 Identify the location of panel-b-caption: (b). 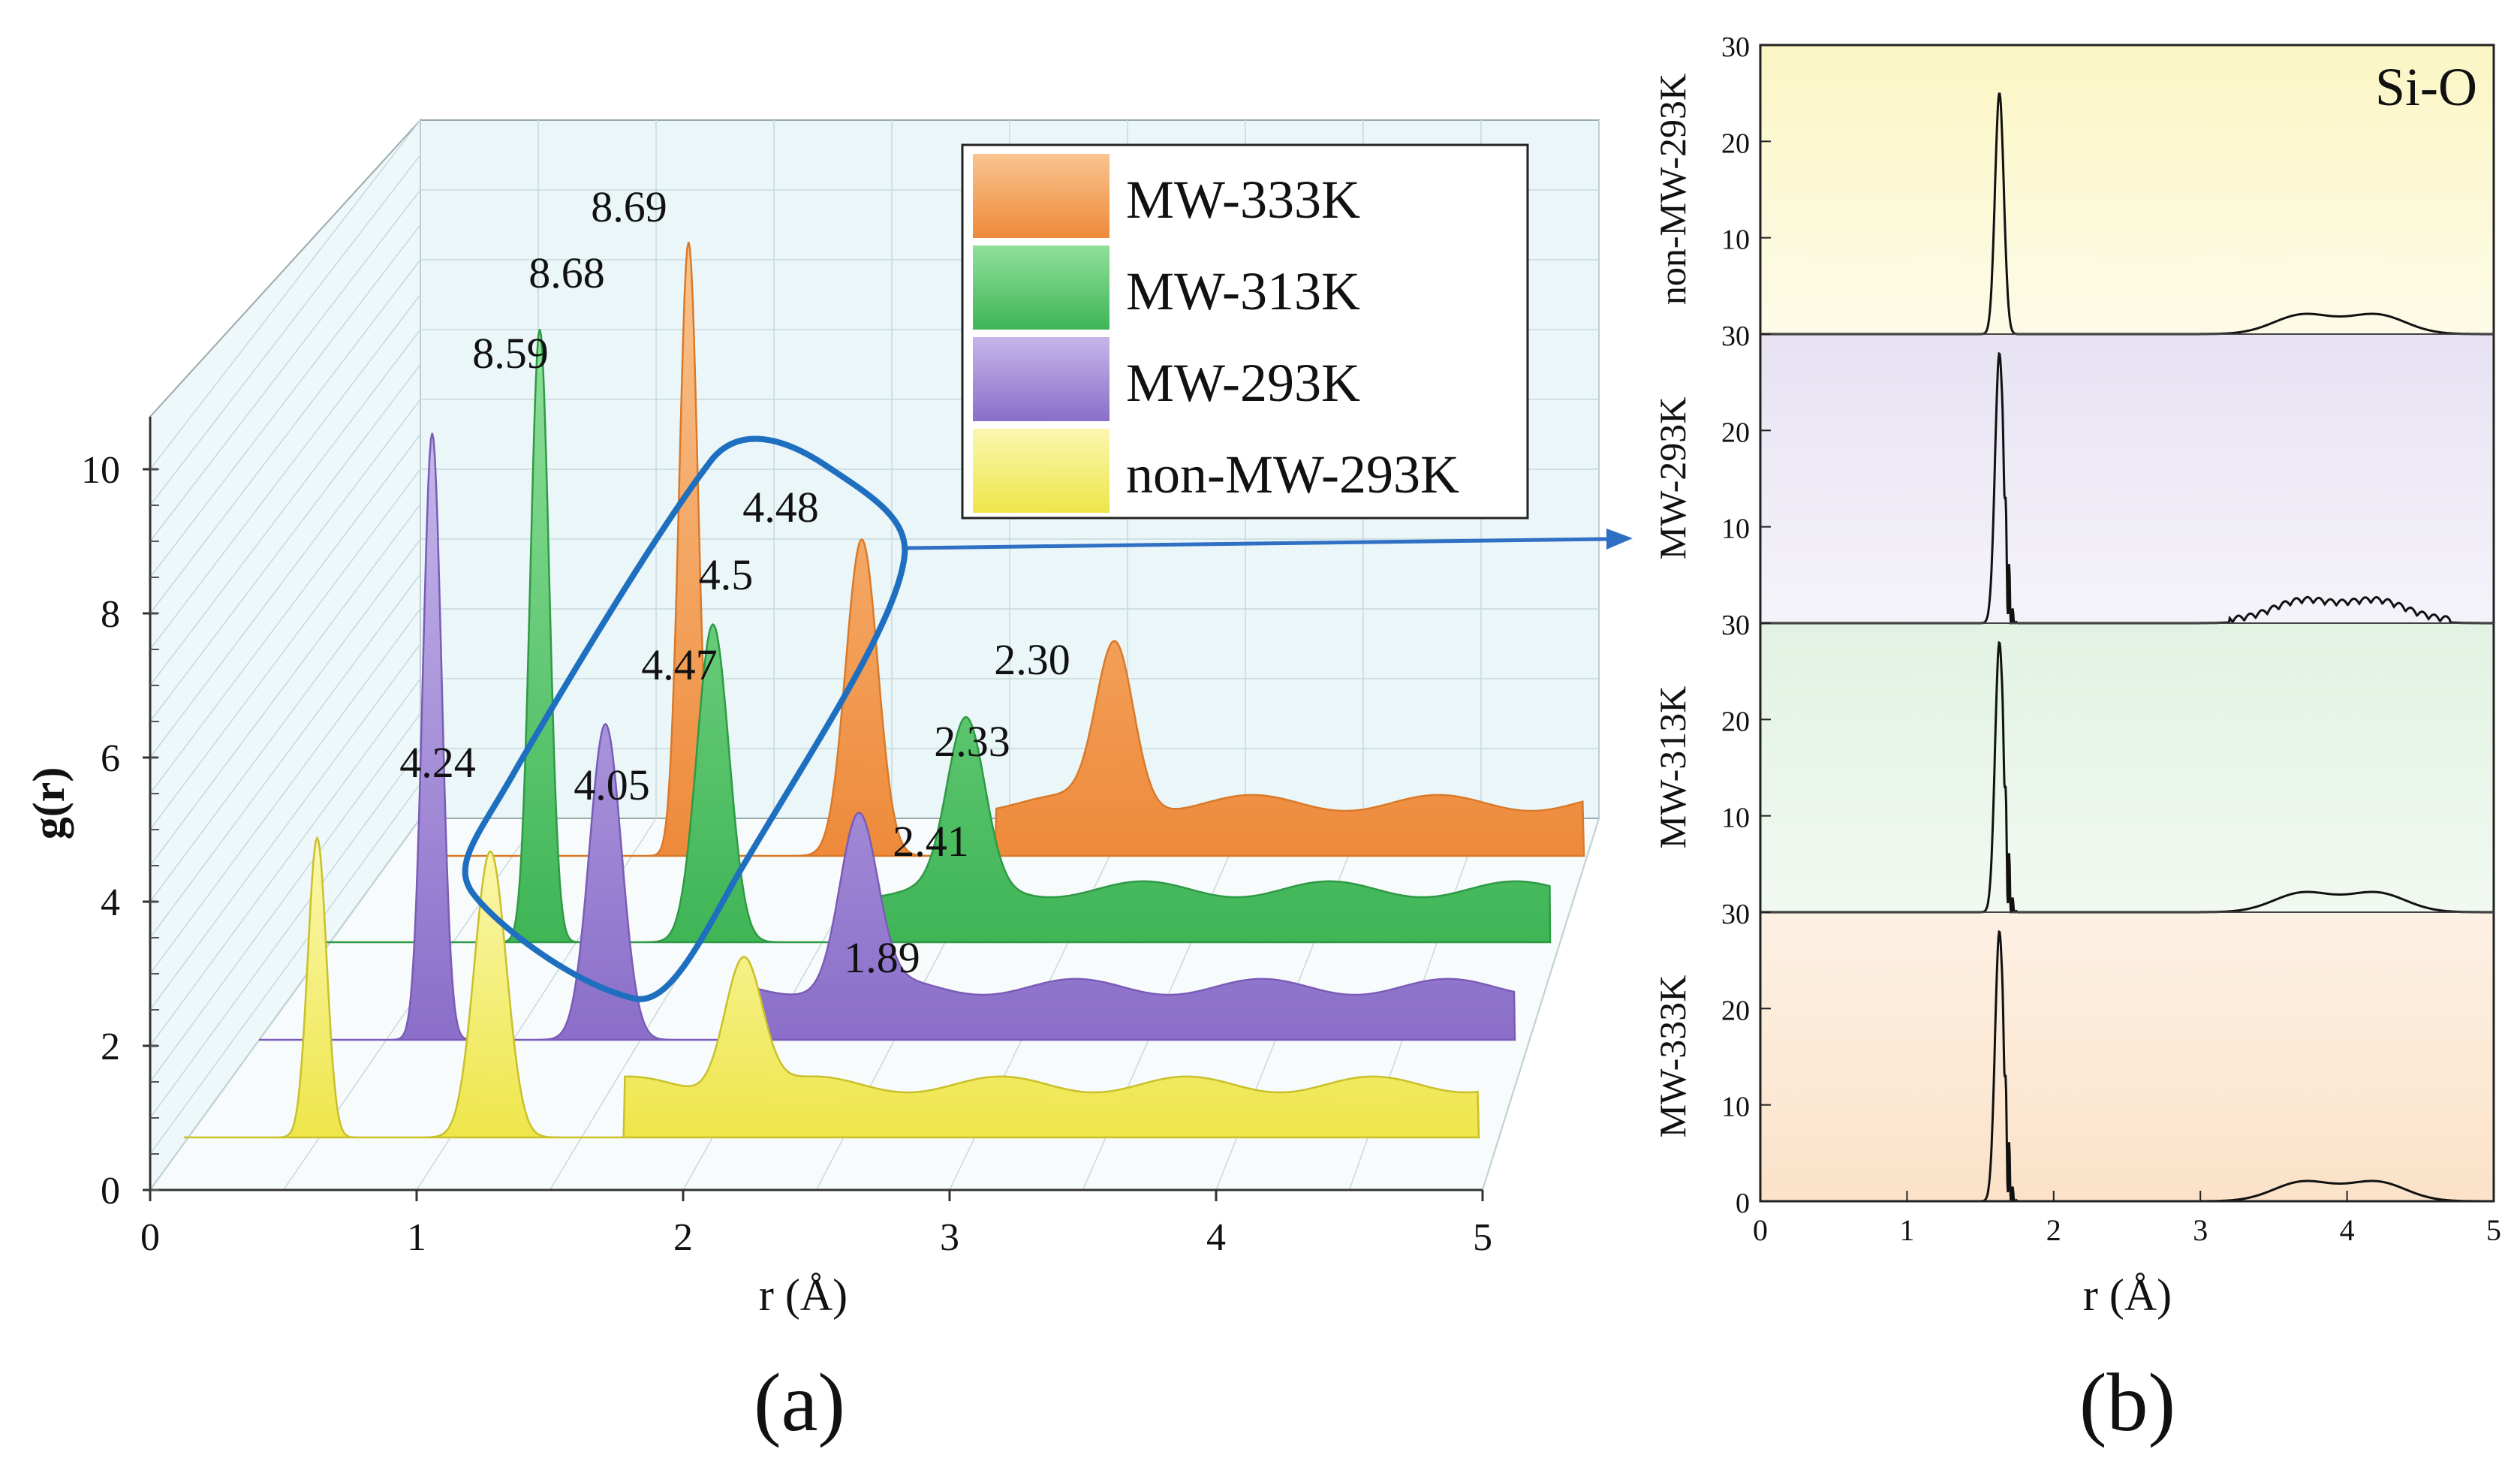
(2127, 1402).